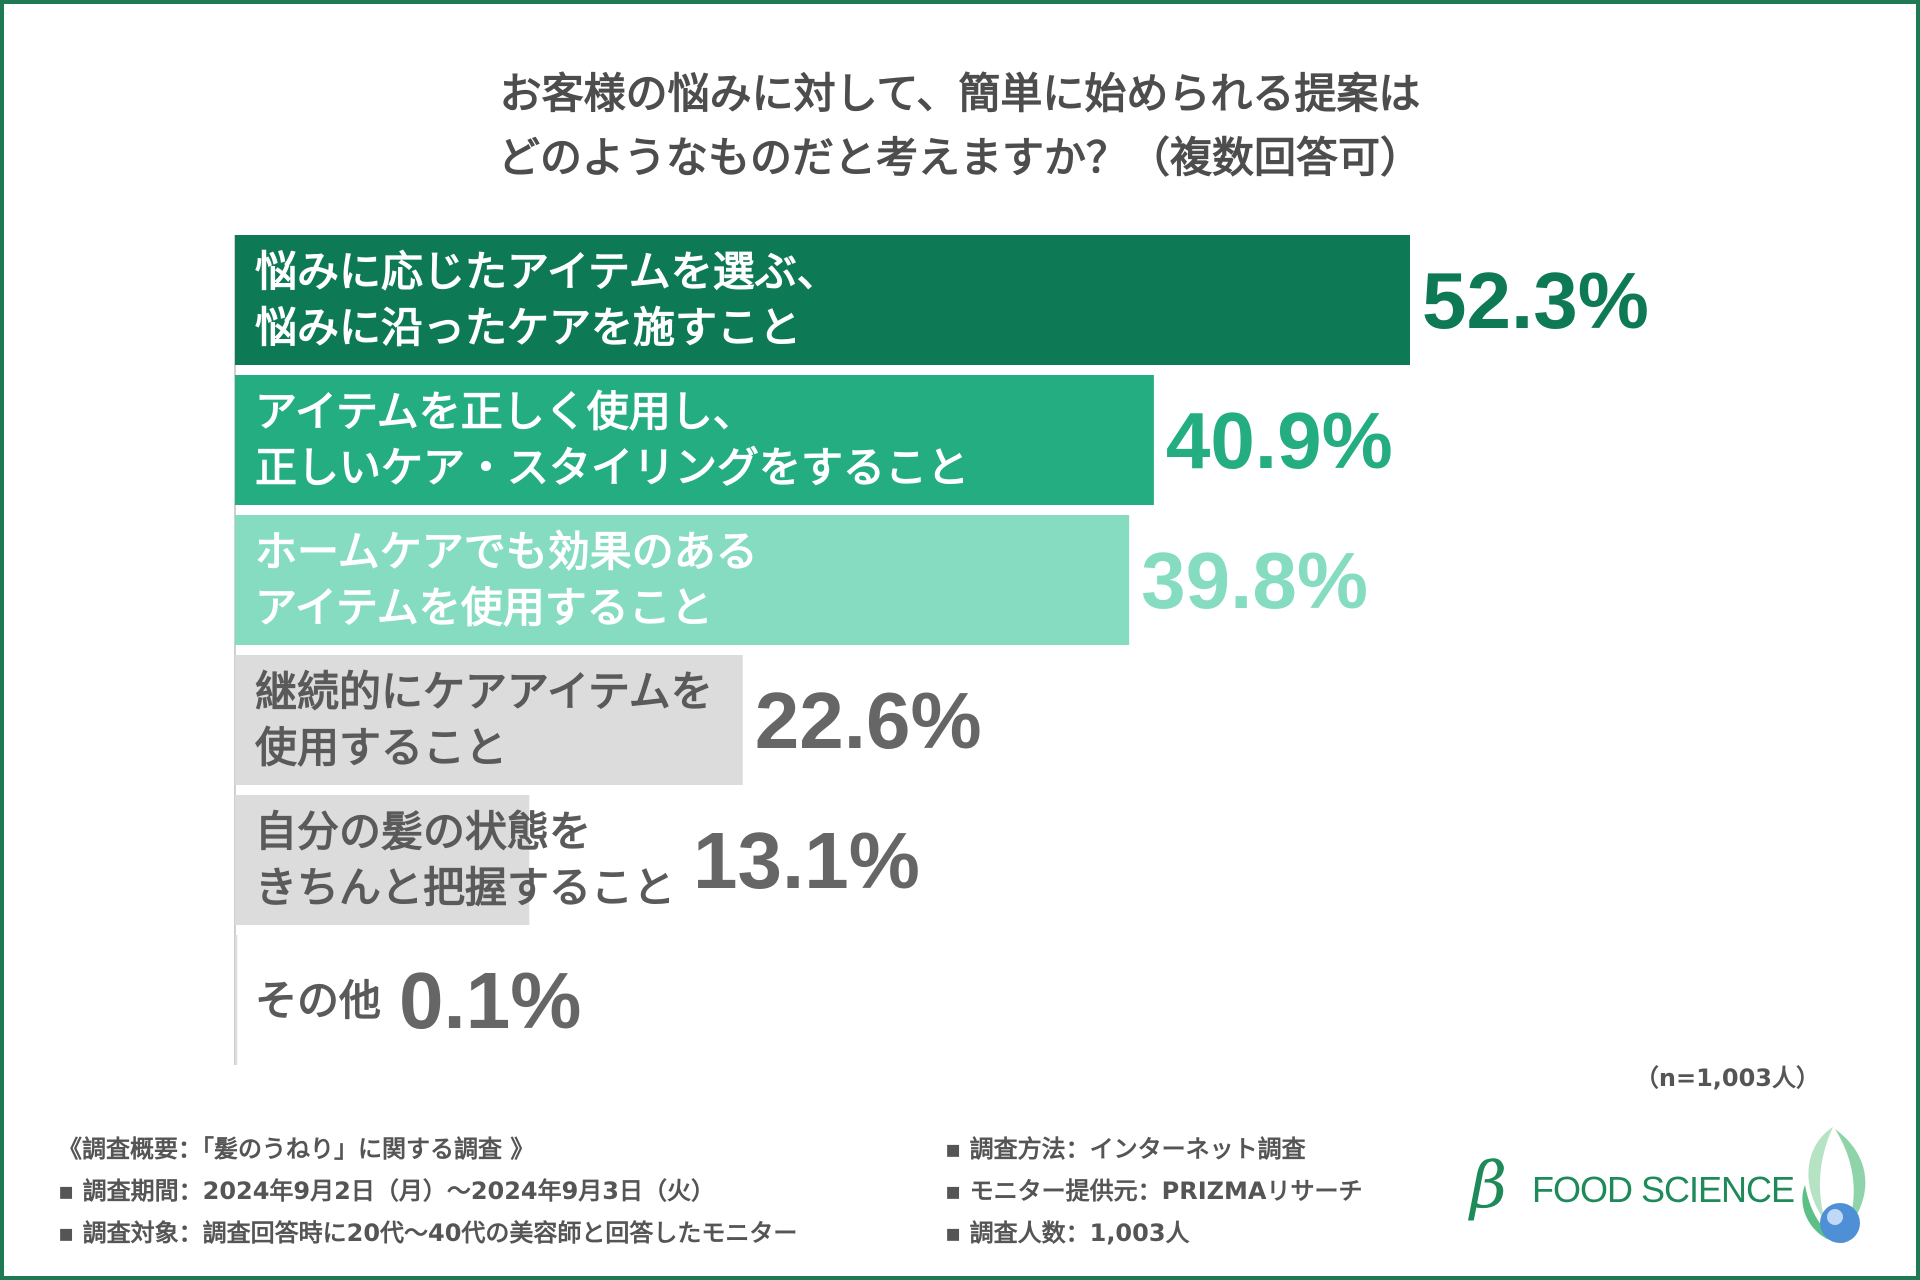 The image size is (1920, 1280). Describe the element at coordinates (1488, 1186) in the screenshot. I see `logo-beta-mark: β` at that location.